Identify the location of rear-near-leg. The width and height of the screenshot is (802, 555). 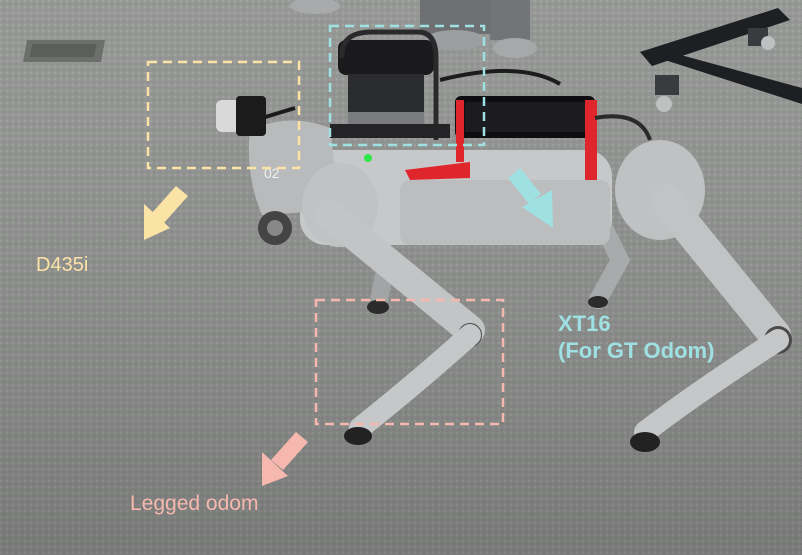
(703, 296).